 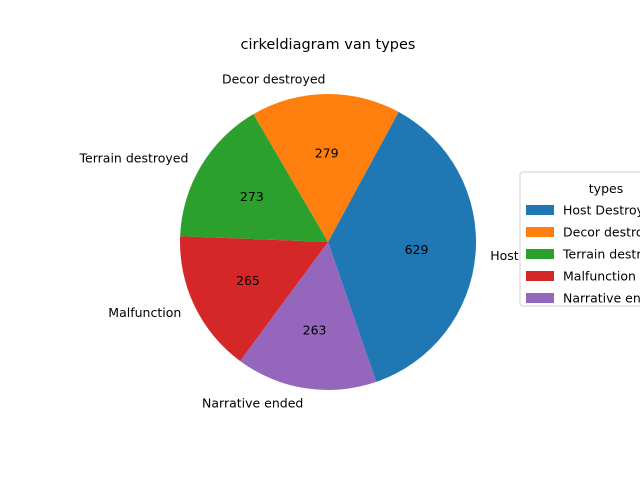 I want to click on pie-slice-narrative-ended, so click(x=308, y=316).